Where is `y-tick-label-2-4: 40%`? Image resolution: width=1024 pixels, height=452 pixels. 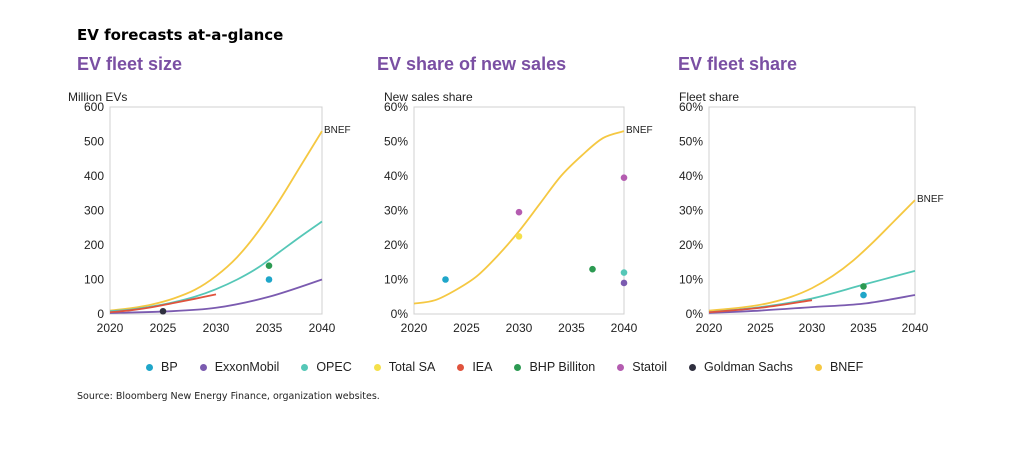 y-tick-label-2-4: 40% is located at coordinates (691, 176).